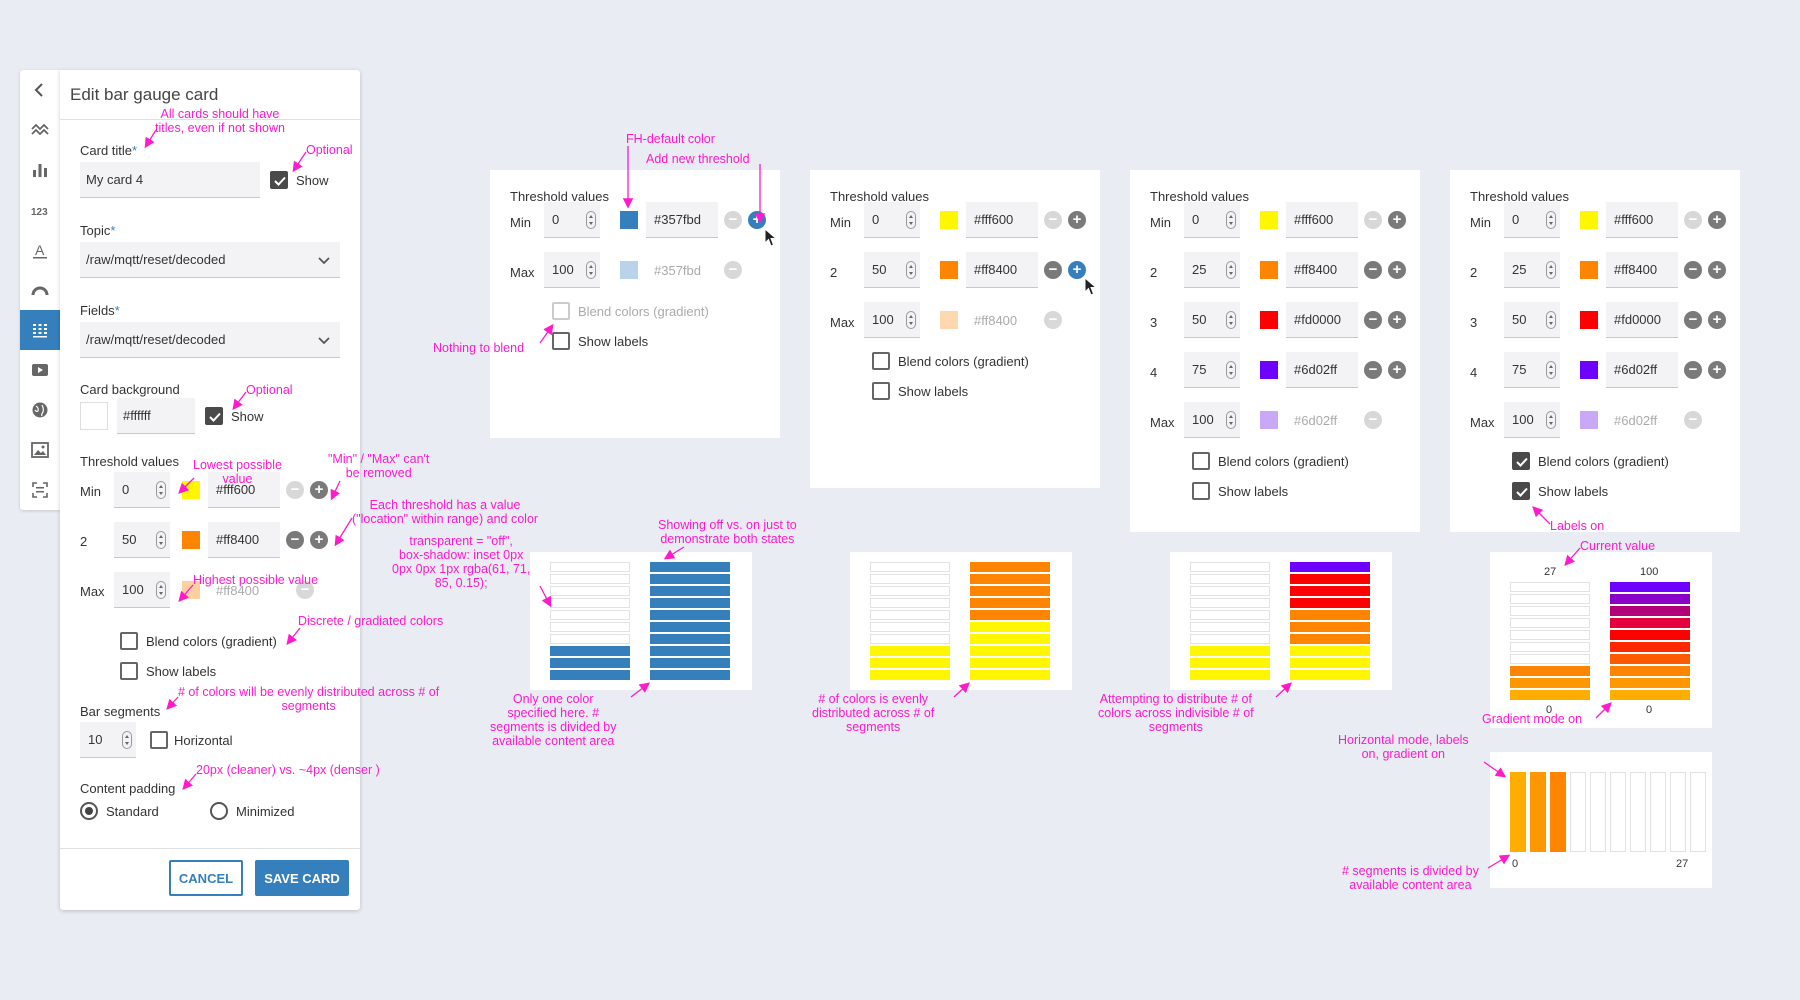 The image size is (1800, 1000). Describe the element at coordinates (219, 811) in the screenshot. I see `padding-minimized-radio` at that location.